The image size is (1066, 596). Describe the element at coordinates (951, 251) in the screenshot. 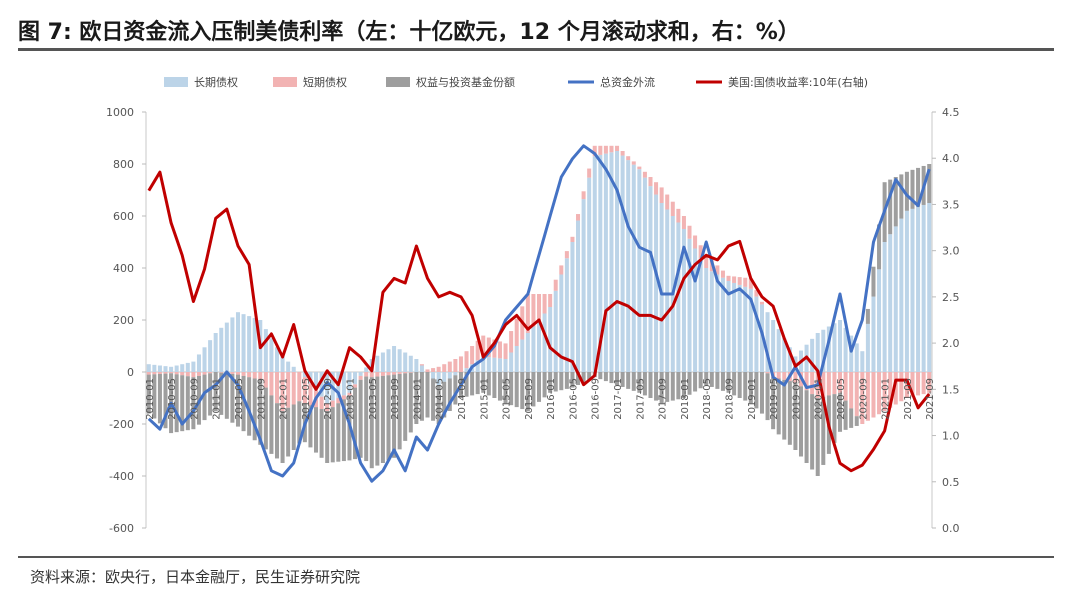

I see `y-right-tick-label: 3.0` at that location.